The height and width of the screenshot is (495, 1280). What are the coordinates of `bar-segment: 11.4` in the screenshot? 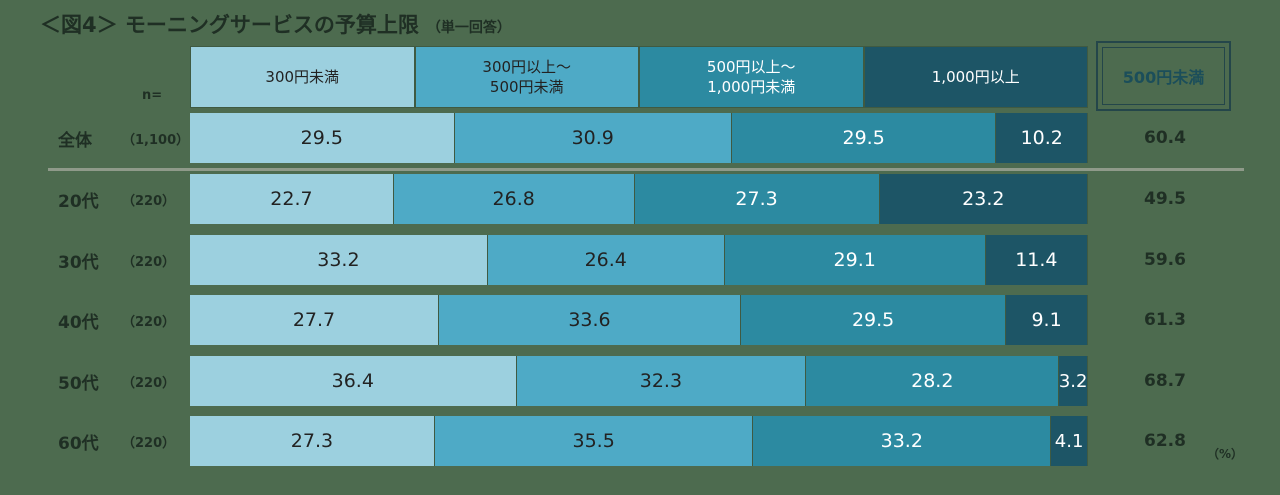 It's located at (1036, 260).